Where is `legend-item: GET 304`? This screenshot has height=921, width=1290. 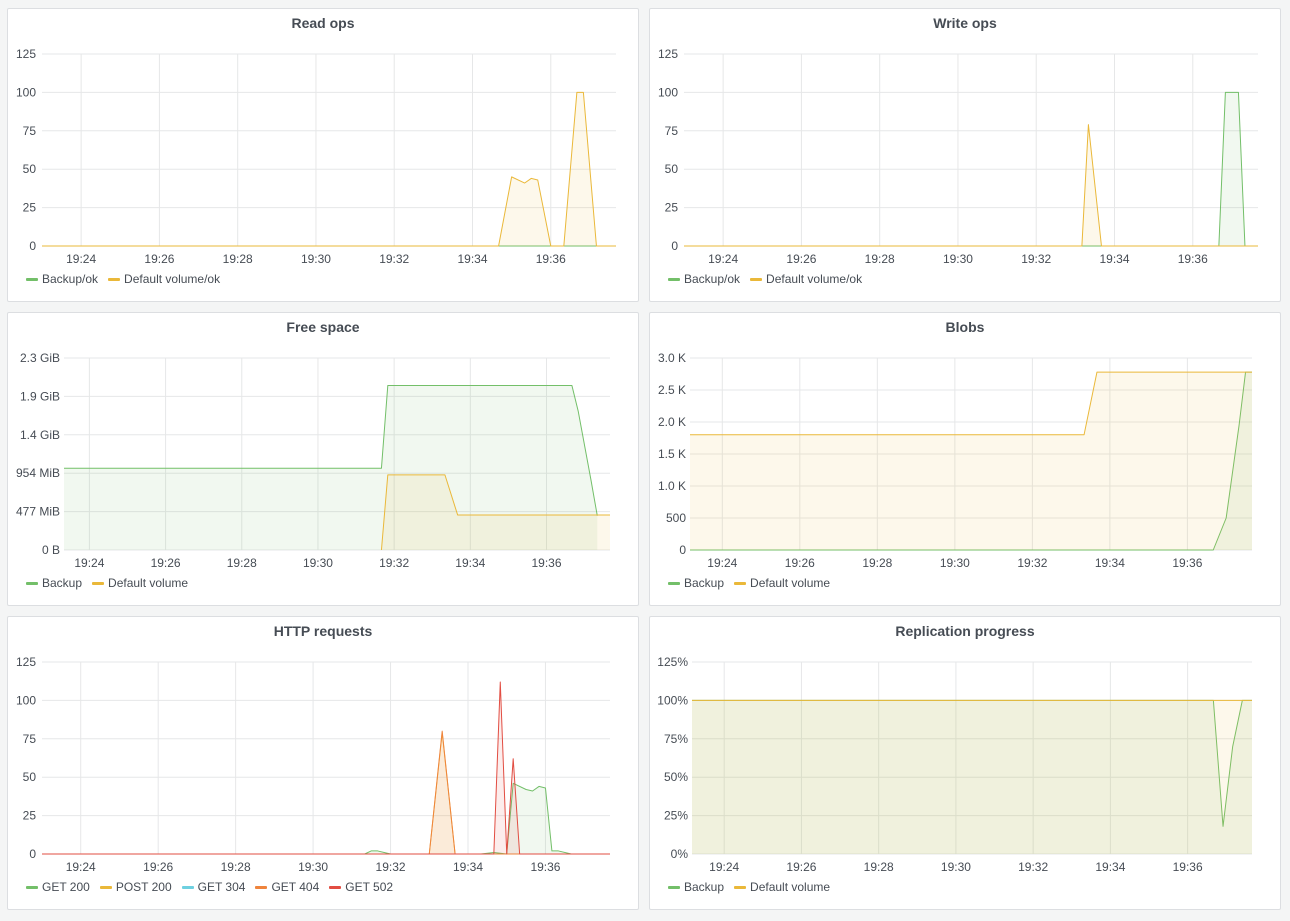
legend-item: GET 304 is located at coordinates (213, 887).